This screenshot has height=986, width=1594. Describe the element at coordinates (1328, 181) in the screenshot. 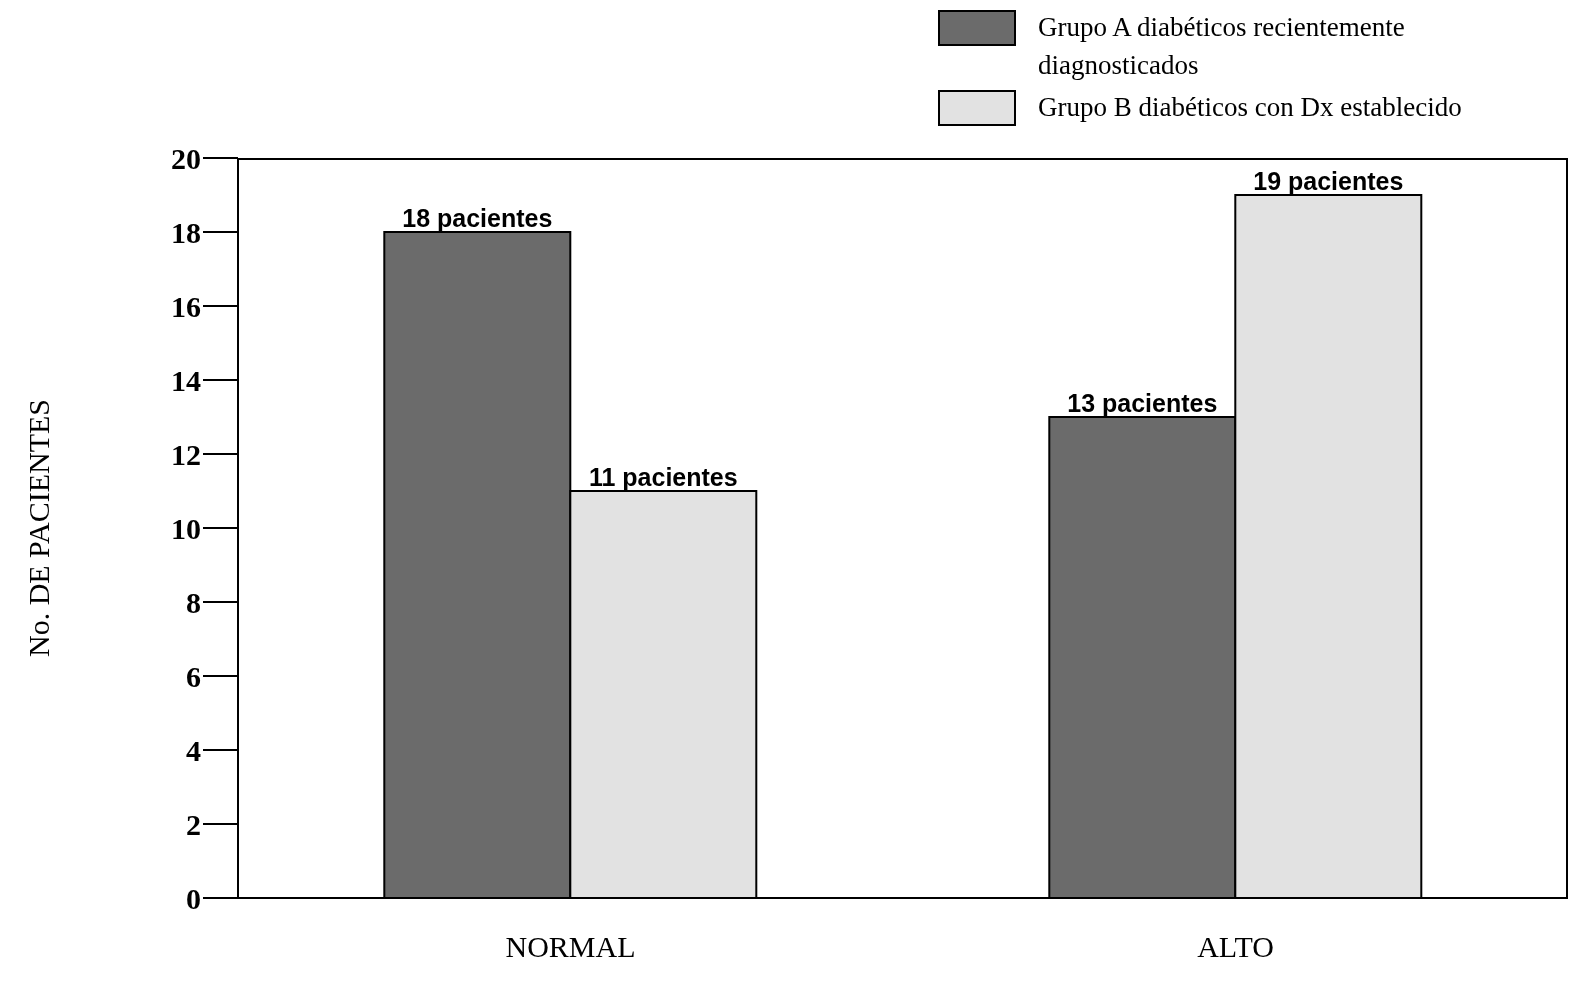

I see `data-label: 19 pacientes` at that location.